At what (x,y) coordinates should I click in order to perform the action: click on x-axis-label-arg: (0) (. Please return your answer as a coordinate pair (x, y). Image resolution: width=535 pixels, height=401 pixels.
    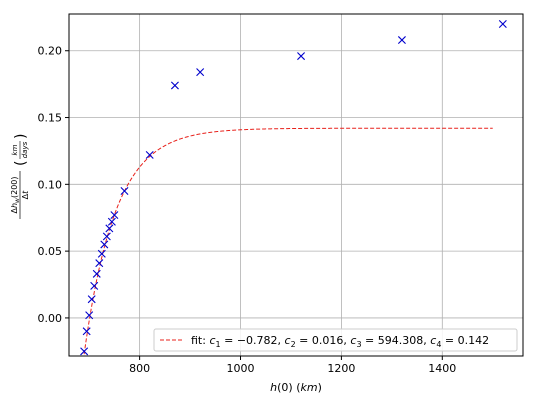
    Looking at the image, I should click on (288, 387).